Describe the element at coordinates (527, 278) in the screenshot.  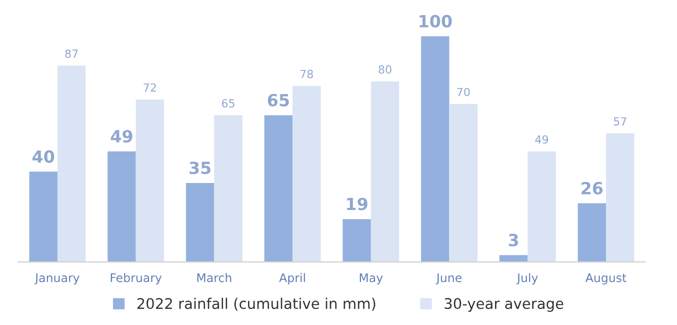
I see `x-tick-label: July` at that location.